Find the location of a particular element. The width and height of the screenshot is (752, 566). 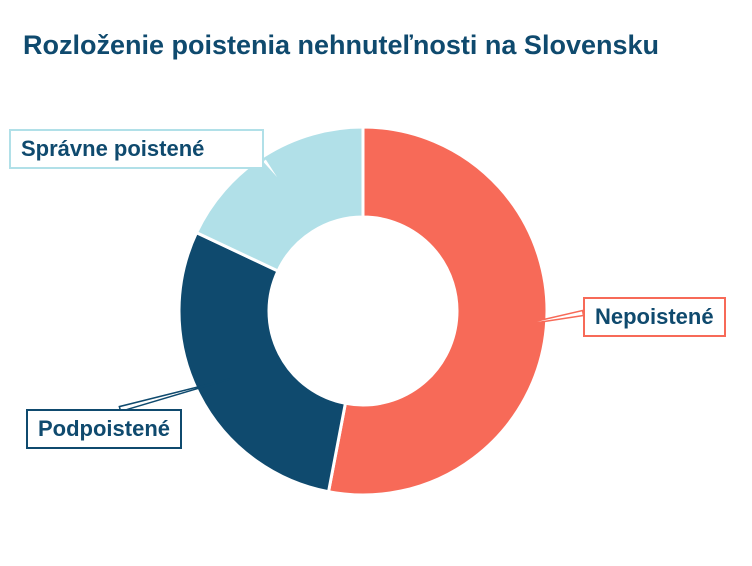

slice-label-nepoistene: Nepoistené is located at coordinates (654, 317).